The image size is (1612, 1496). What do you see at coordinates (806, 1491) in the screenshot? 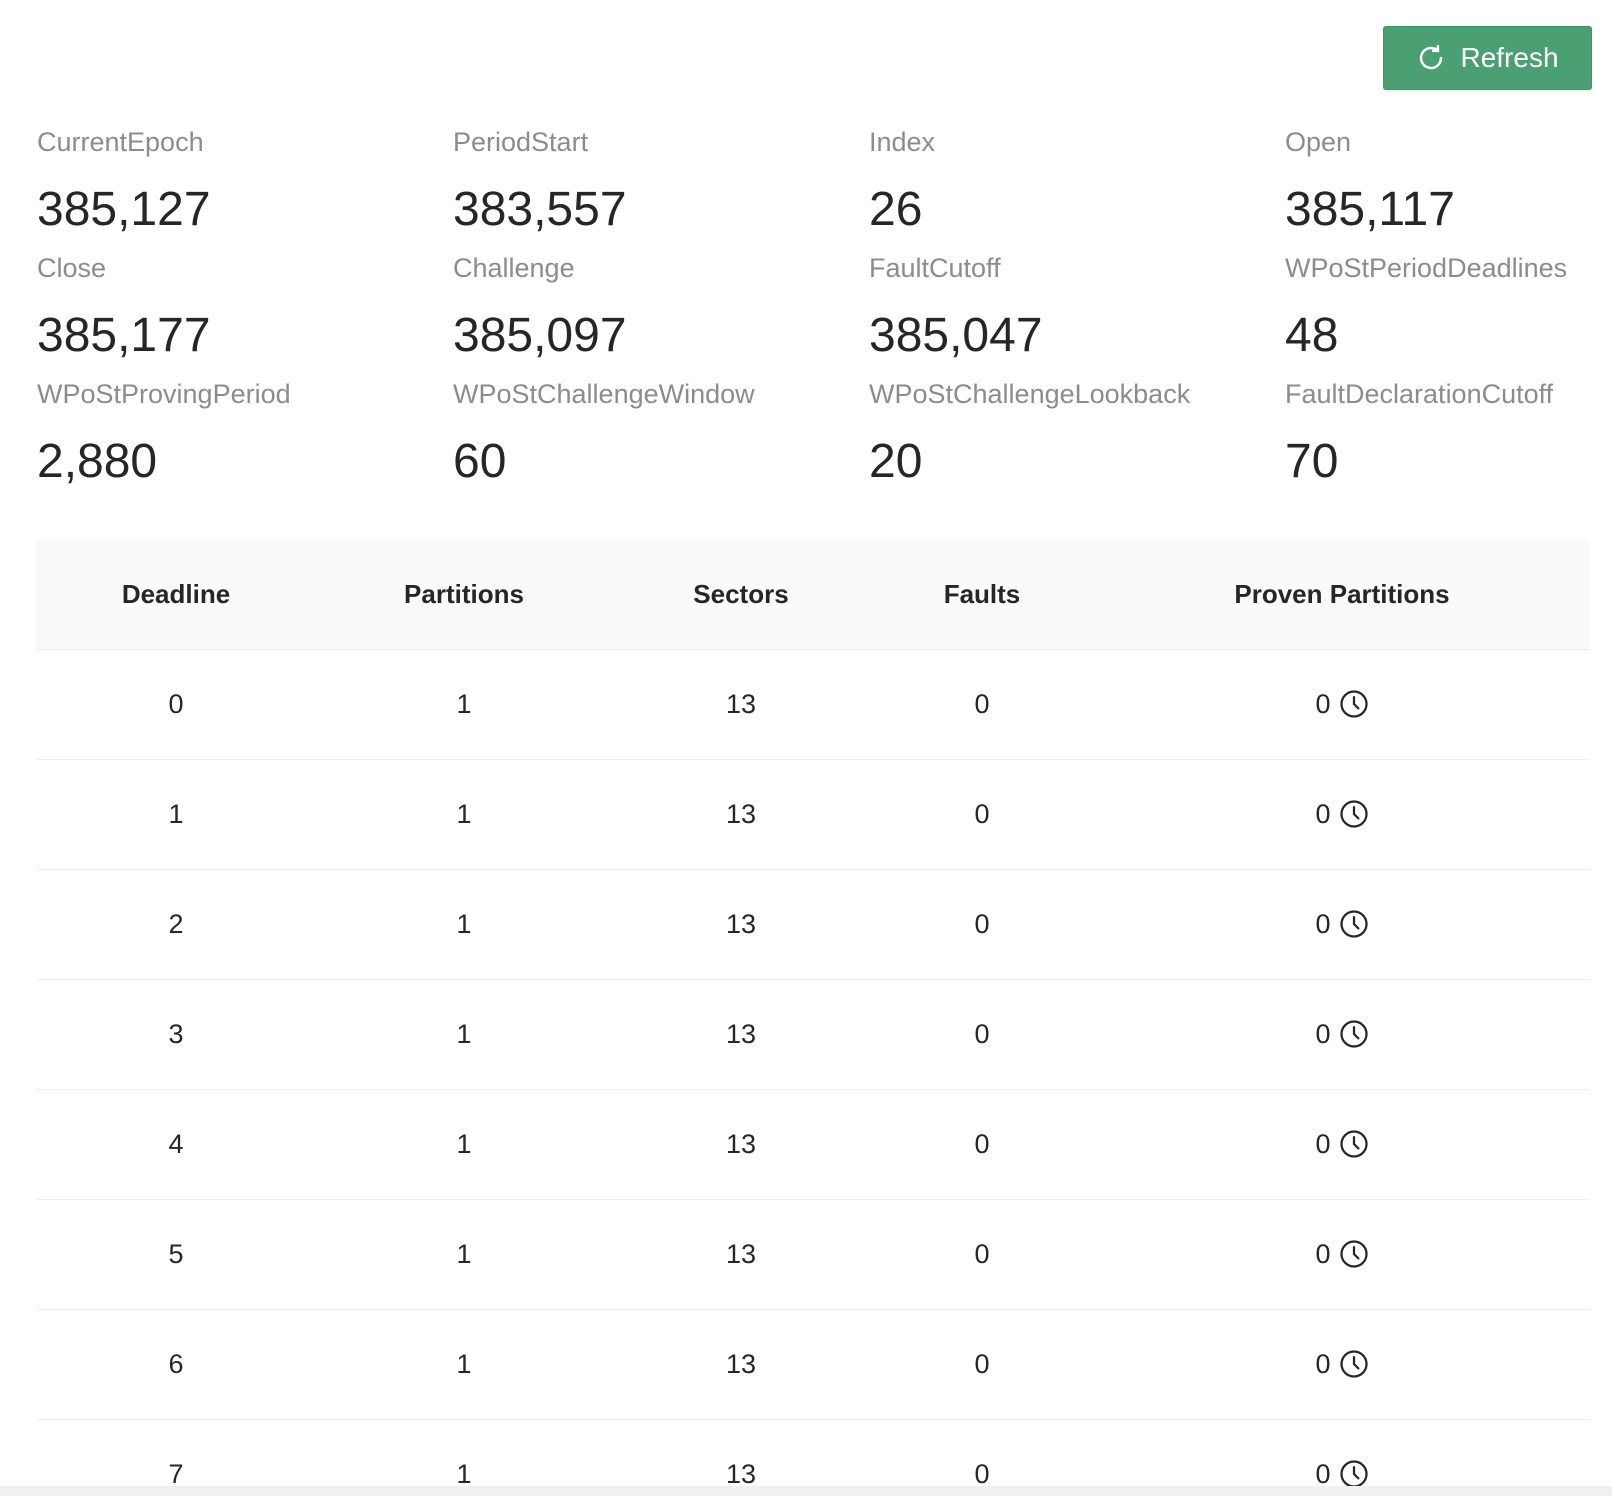
I see `horizontal-scrollbar` at bounding box center [806, 1491].